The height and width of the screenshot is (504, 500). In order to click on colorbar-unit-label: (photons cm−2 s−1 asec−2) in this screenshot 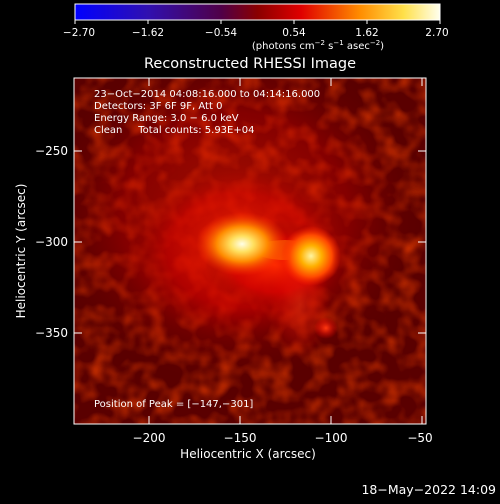, I will do `click(318, 45)`.